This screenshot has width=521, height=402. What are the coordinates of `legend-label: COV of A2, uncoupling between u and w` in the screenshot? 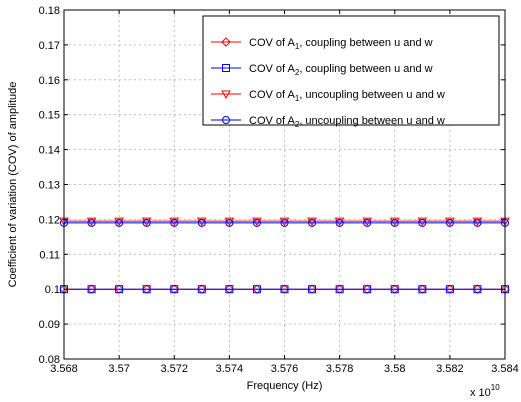 It's located at (347, 122).